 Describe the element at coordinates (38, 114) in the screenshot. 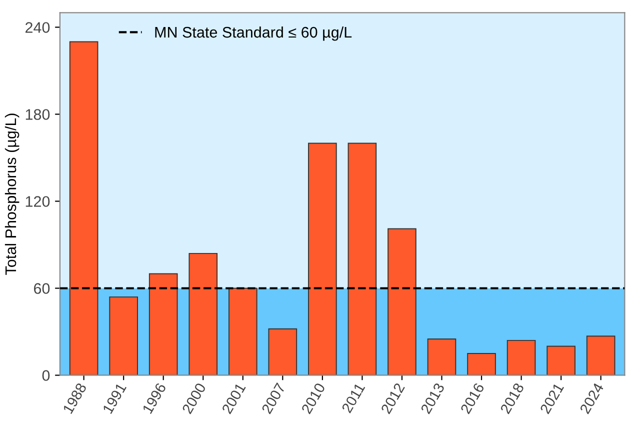

I see `y-tick-label: 180` at that location.